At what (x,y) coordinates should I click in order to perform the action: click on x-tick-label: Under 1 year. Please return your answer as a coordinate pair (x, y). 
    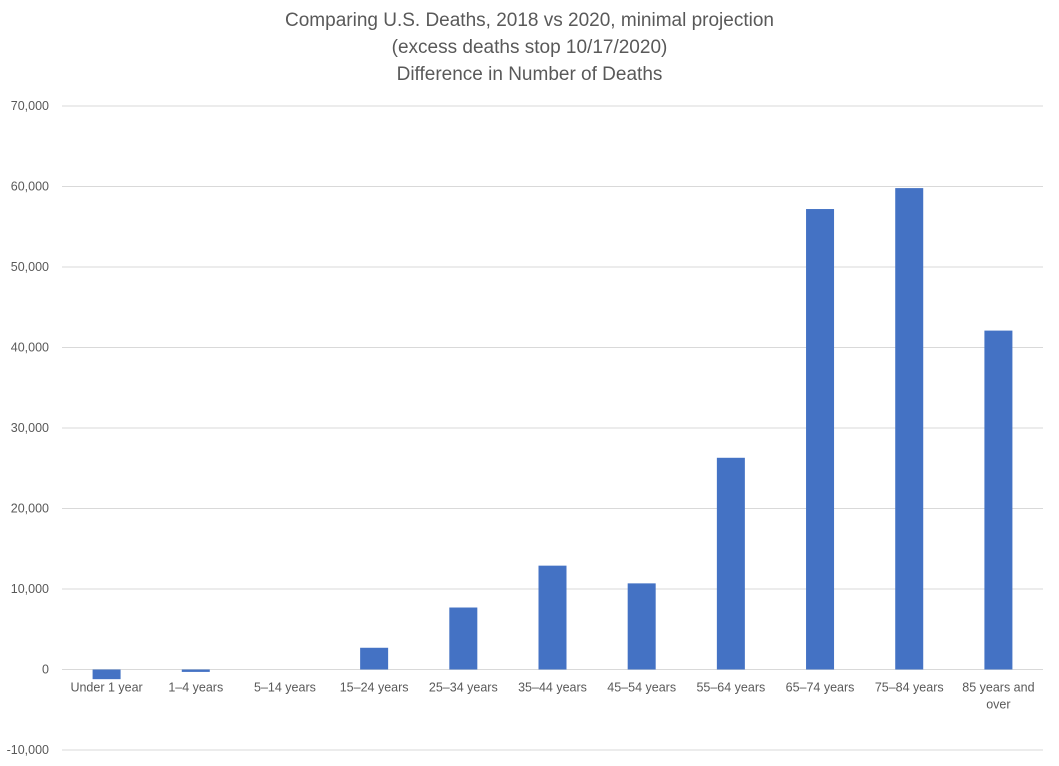
    Looking at the image, I should click on (106, 688).